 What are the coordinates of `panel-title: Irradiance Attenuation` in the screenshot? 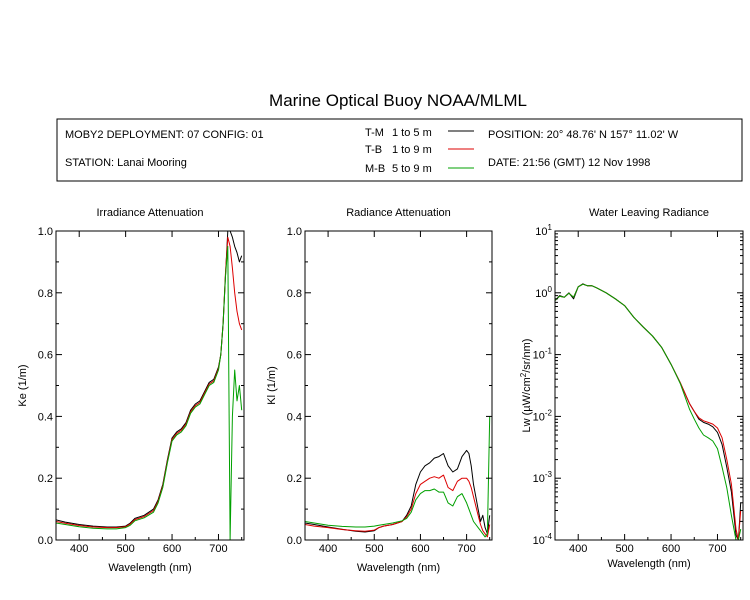 It's located at (149, 213).